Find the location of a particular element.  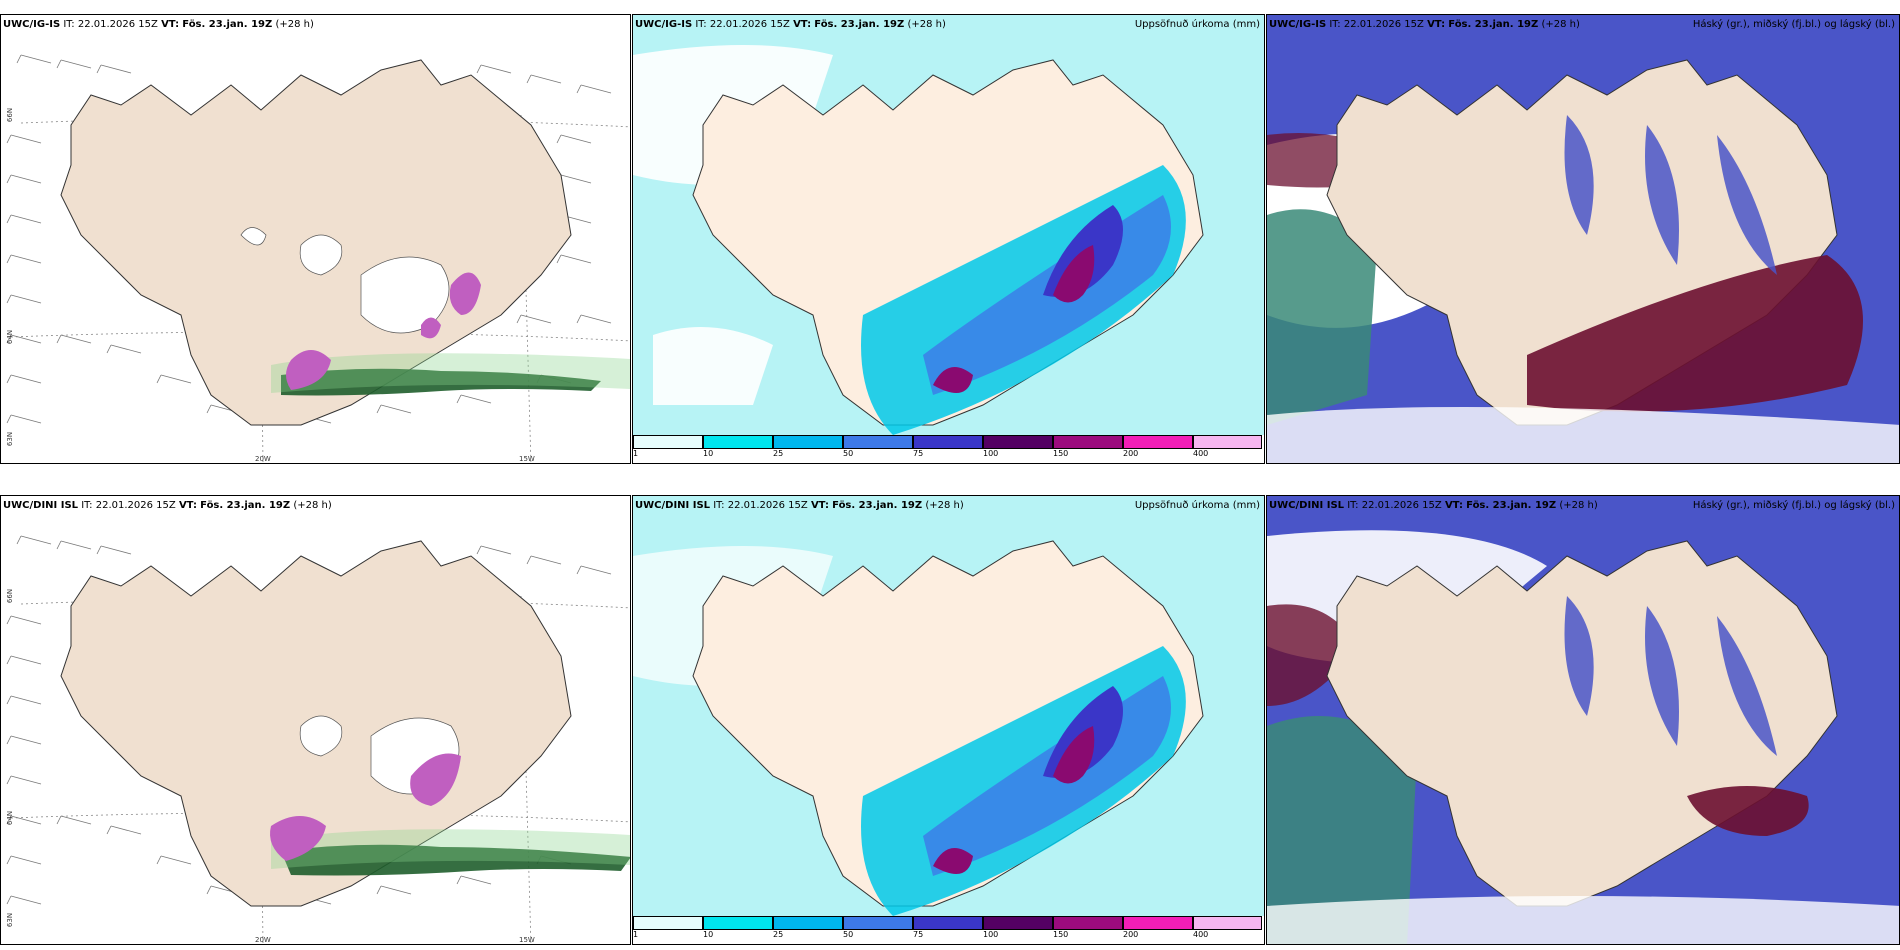

glaciers is located at coordinates (345, 280).